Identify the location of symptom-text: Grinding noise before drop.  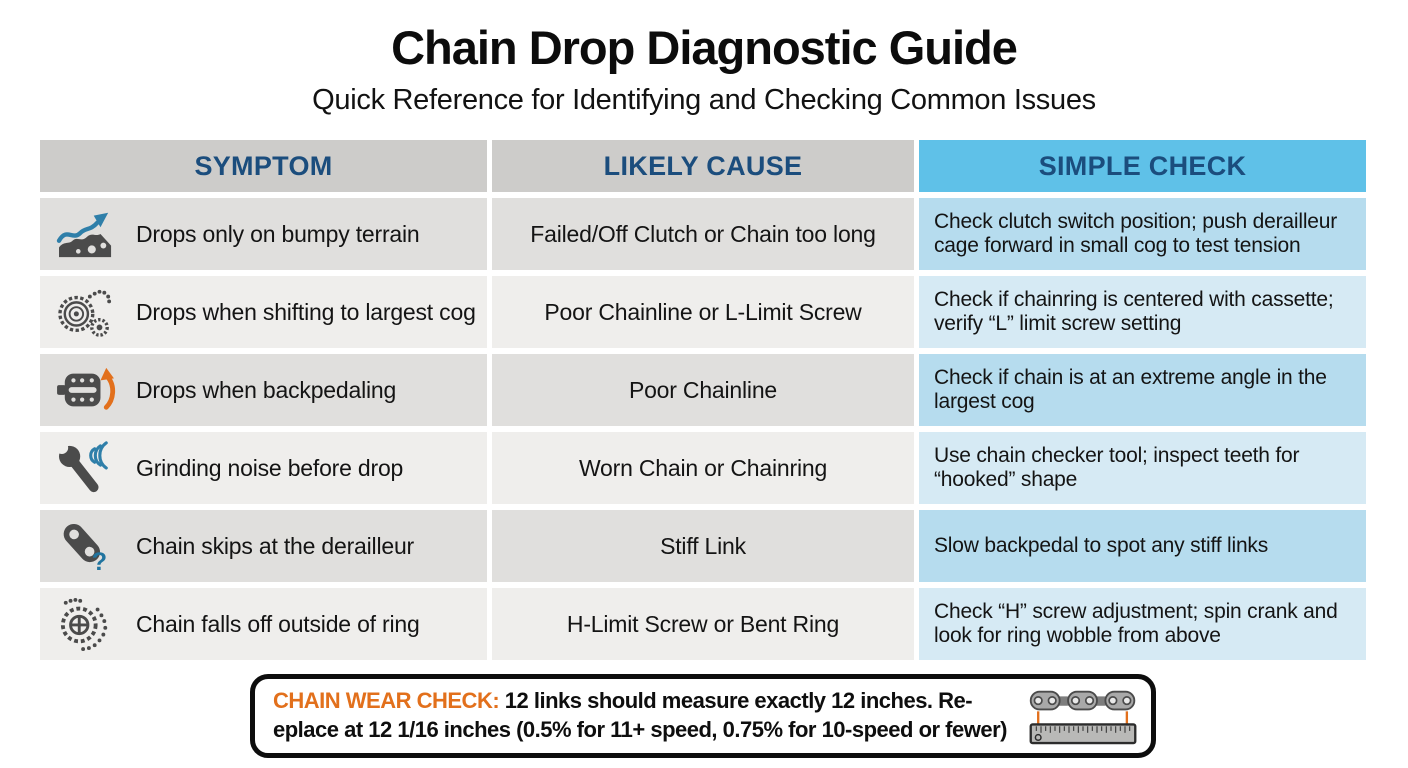
(270, 467).